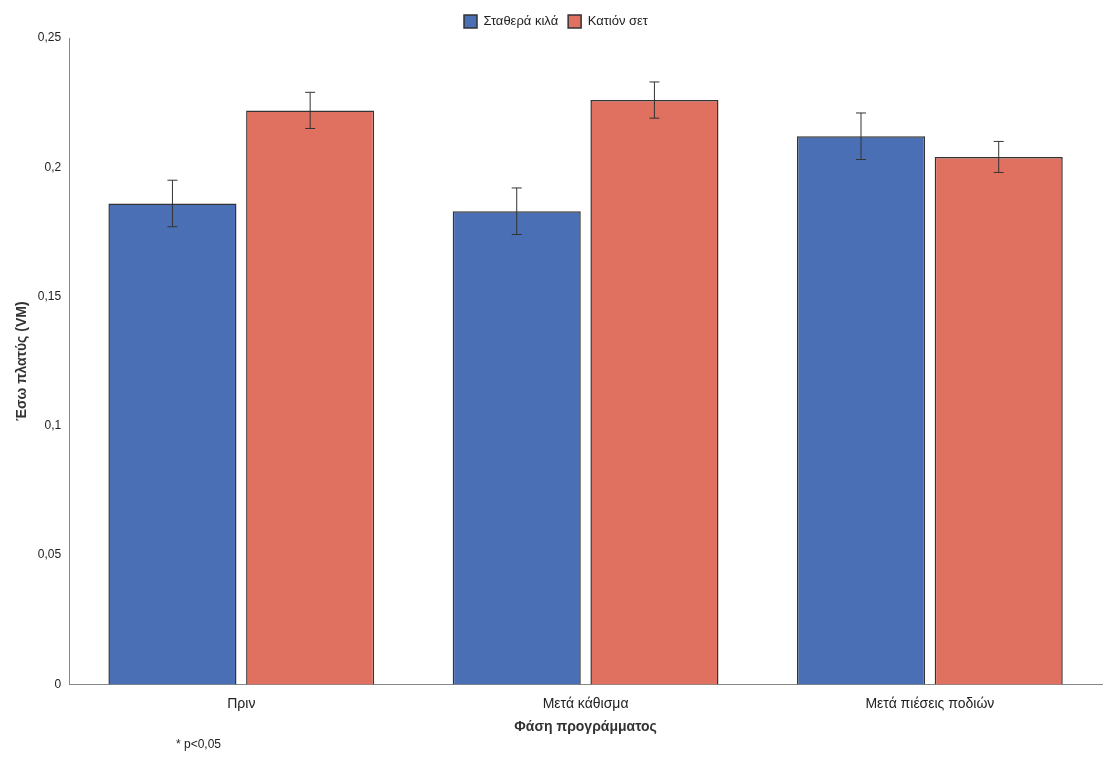 This screenshot has height=760, width=1107. What do you see at coordinates (241, 702) in the screenshot?
I see `x-tick-label: Πριν` at bounding box center [241, 702].